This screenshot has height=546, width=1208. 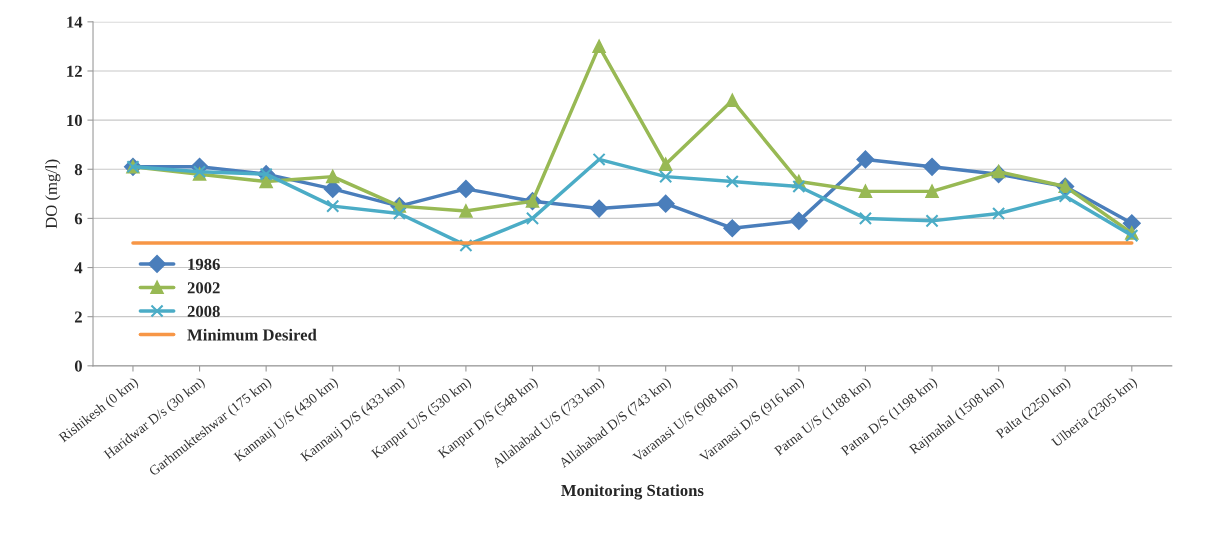 What do you see at coordinates (632, 492) in the screenshot?
I see `x-axis-title: Monitoring Stations` at bounding box center [632, 492].